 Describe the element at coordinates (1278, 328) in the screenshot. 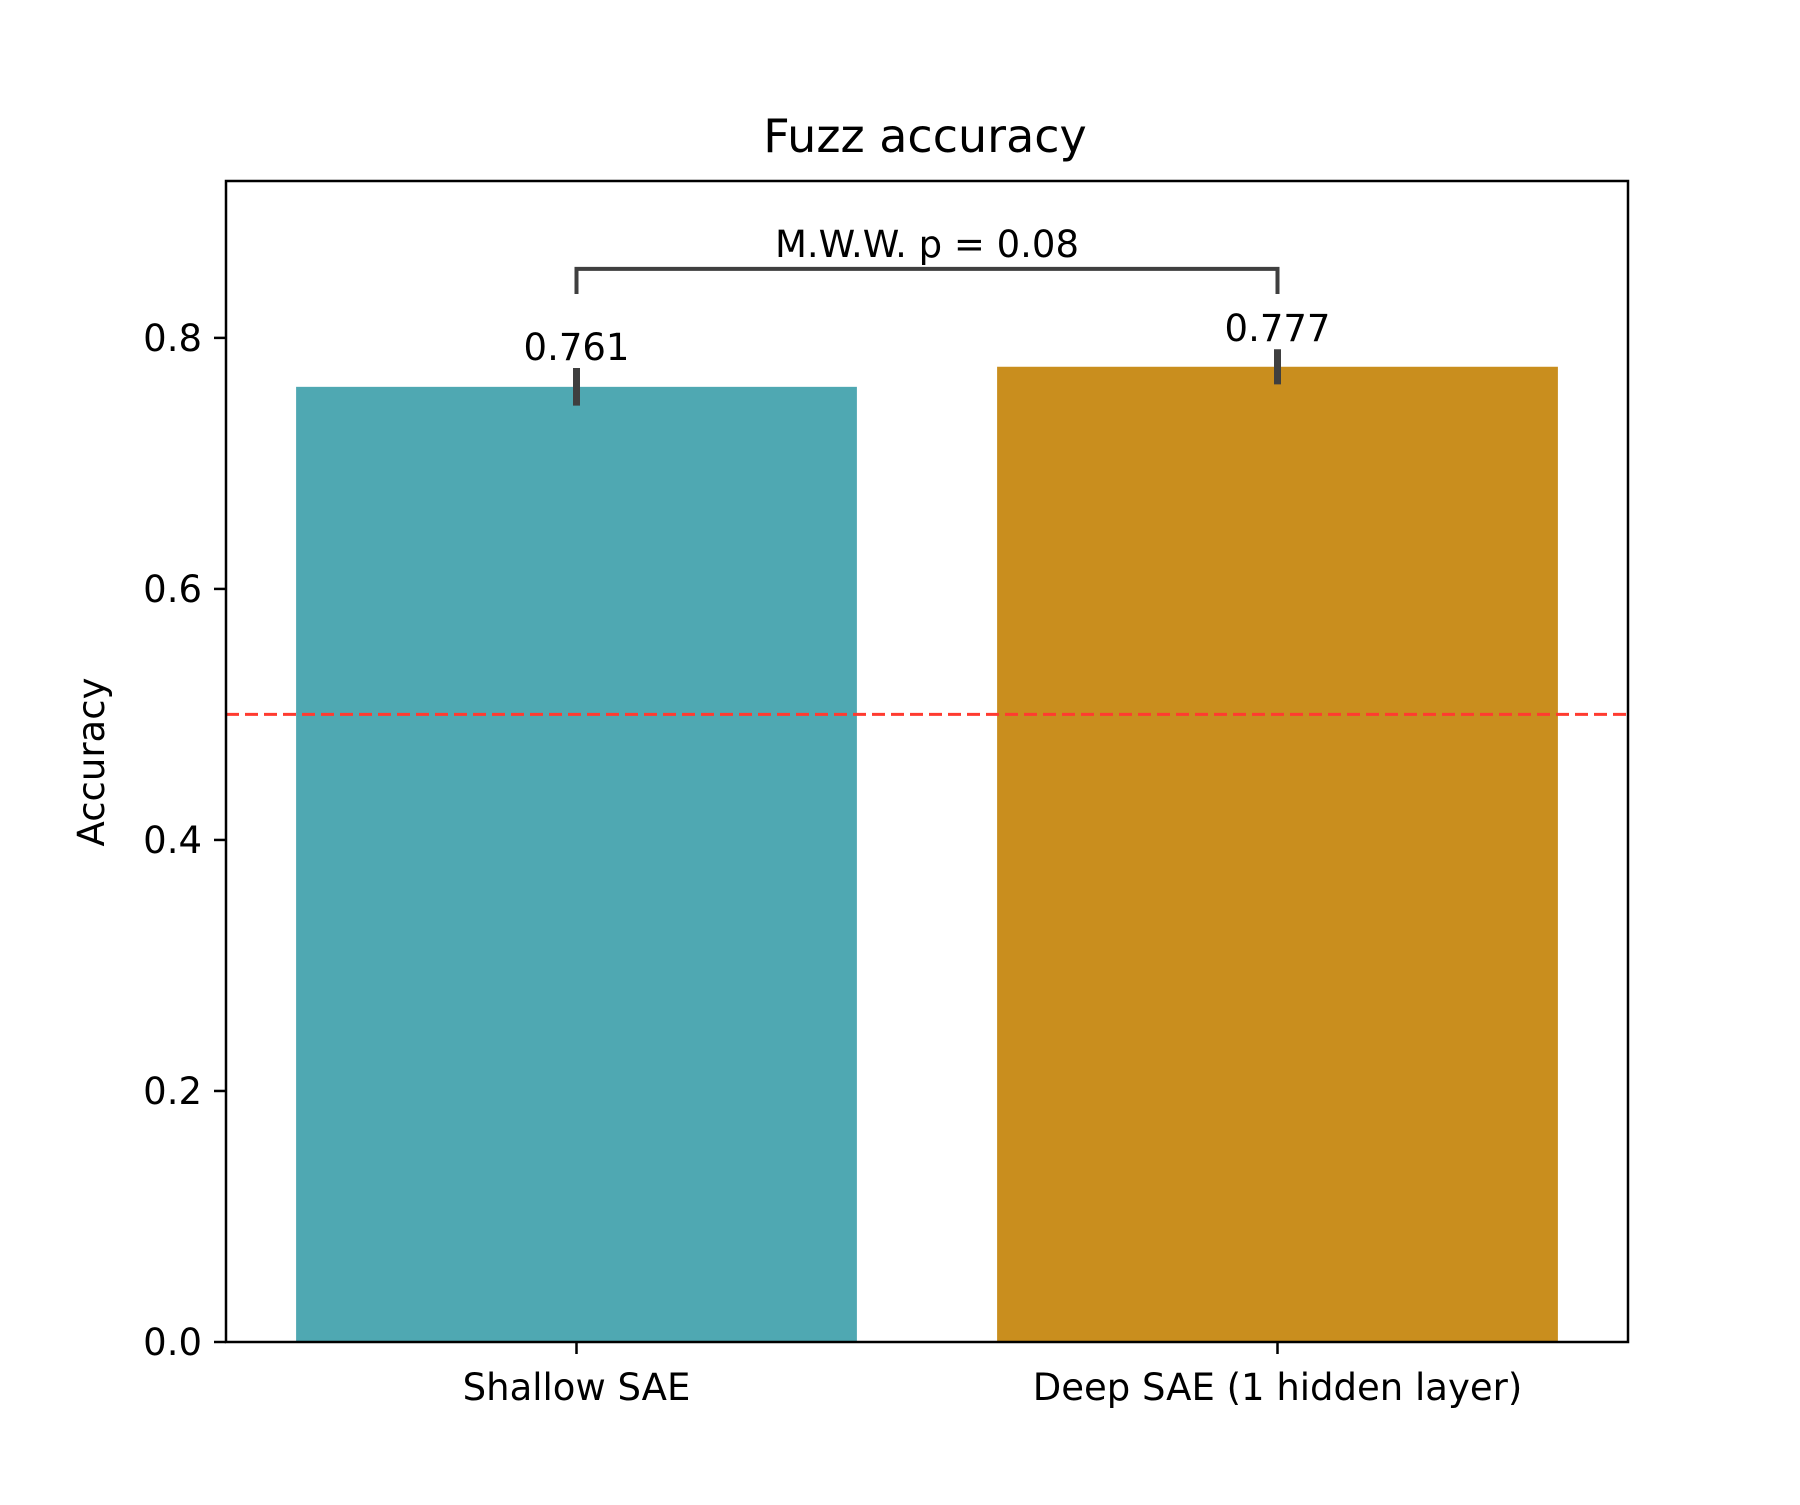

I see `value-label-1: 0.777` at that location.